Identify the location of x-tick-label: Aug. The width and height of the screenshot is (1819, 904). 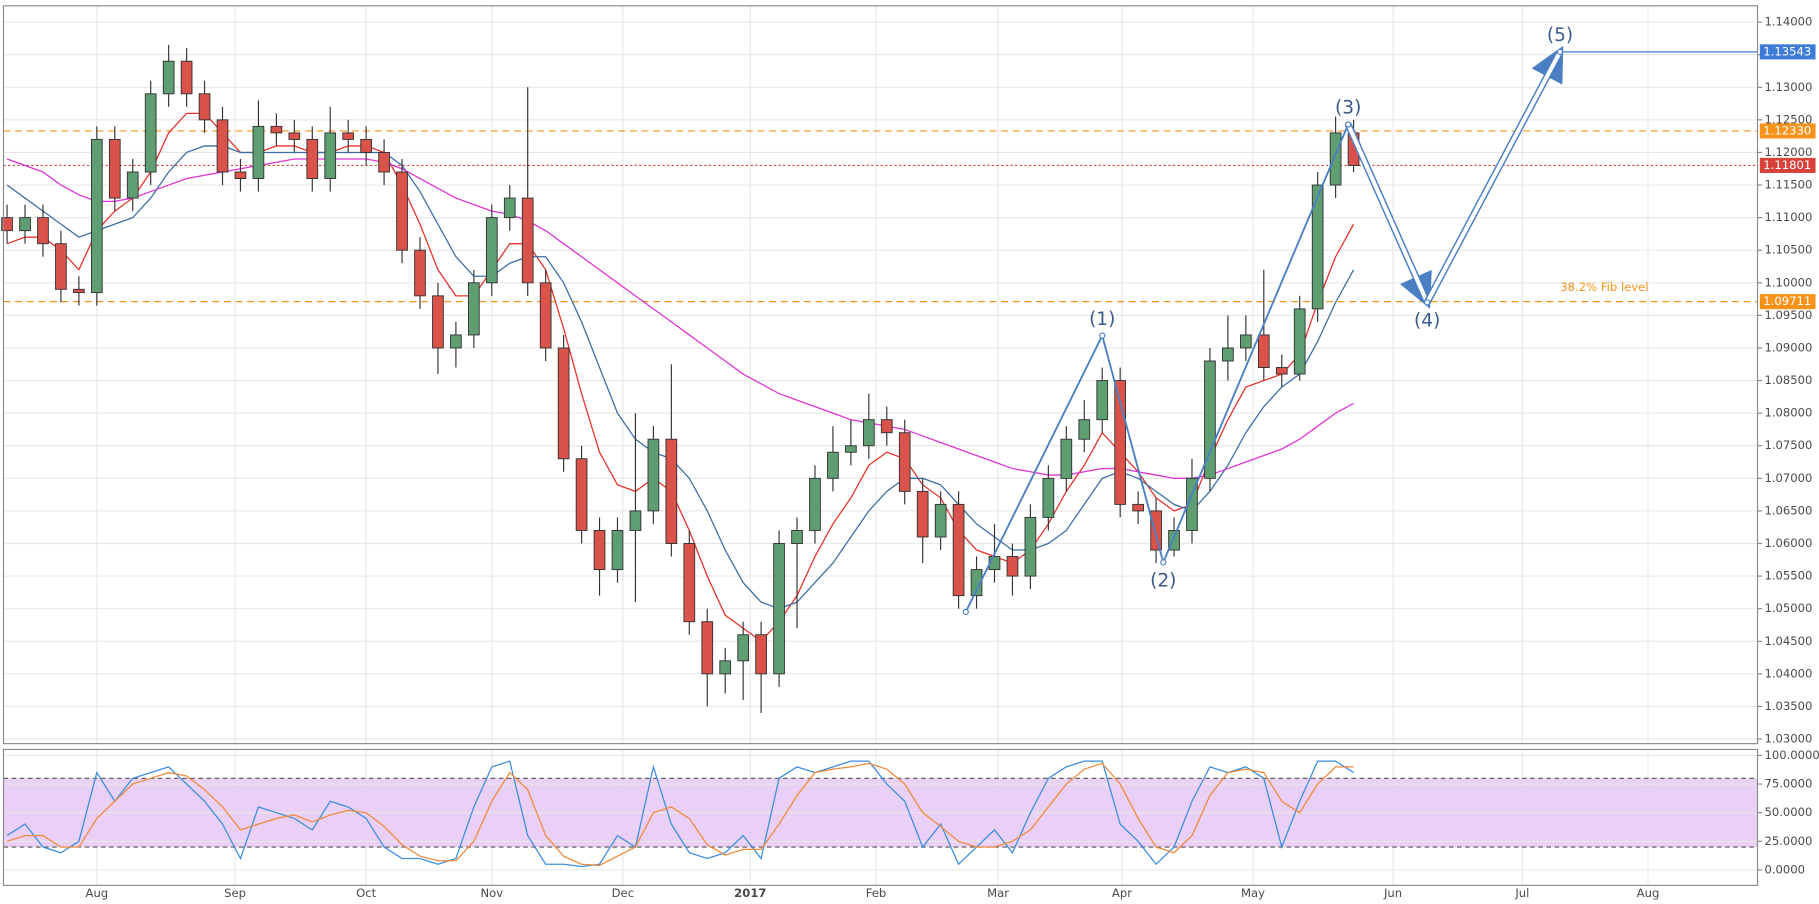
(97, 893).